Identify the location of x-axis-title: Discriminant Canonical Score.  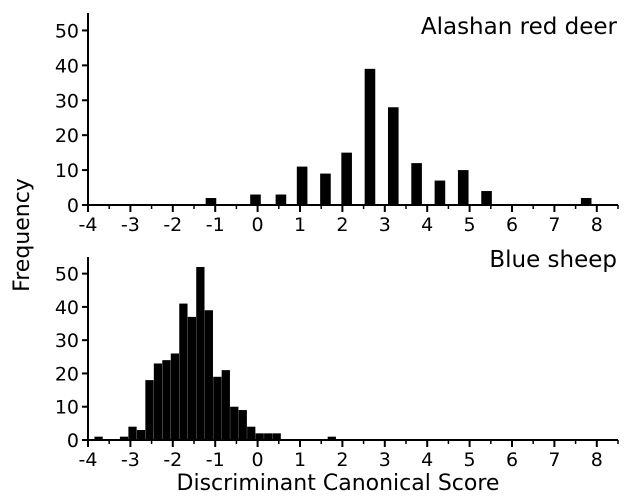
(338, 483).